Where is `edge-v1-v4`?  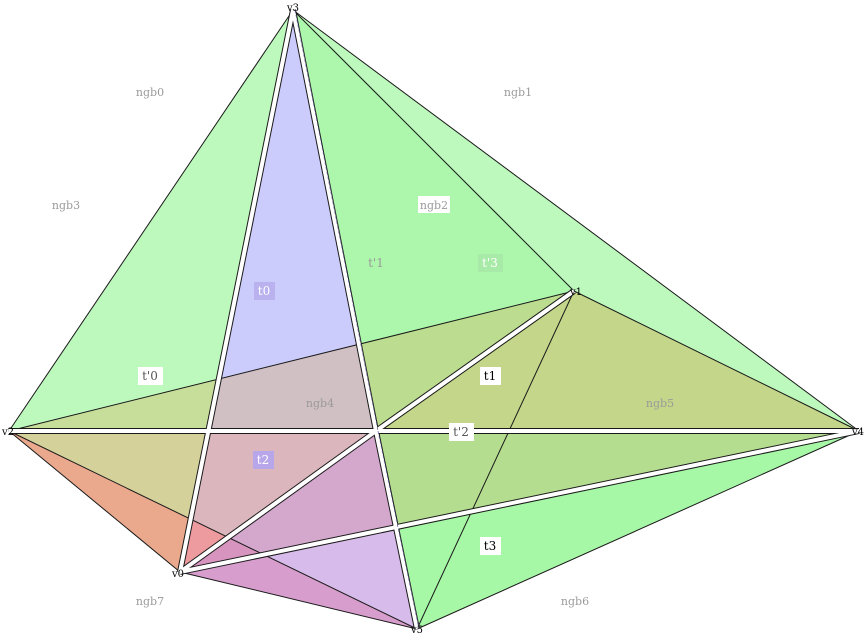 edge-v1-v4 is located at coordinates (716, 361).